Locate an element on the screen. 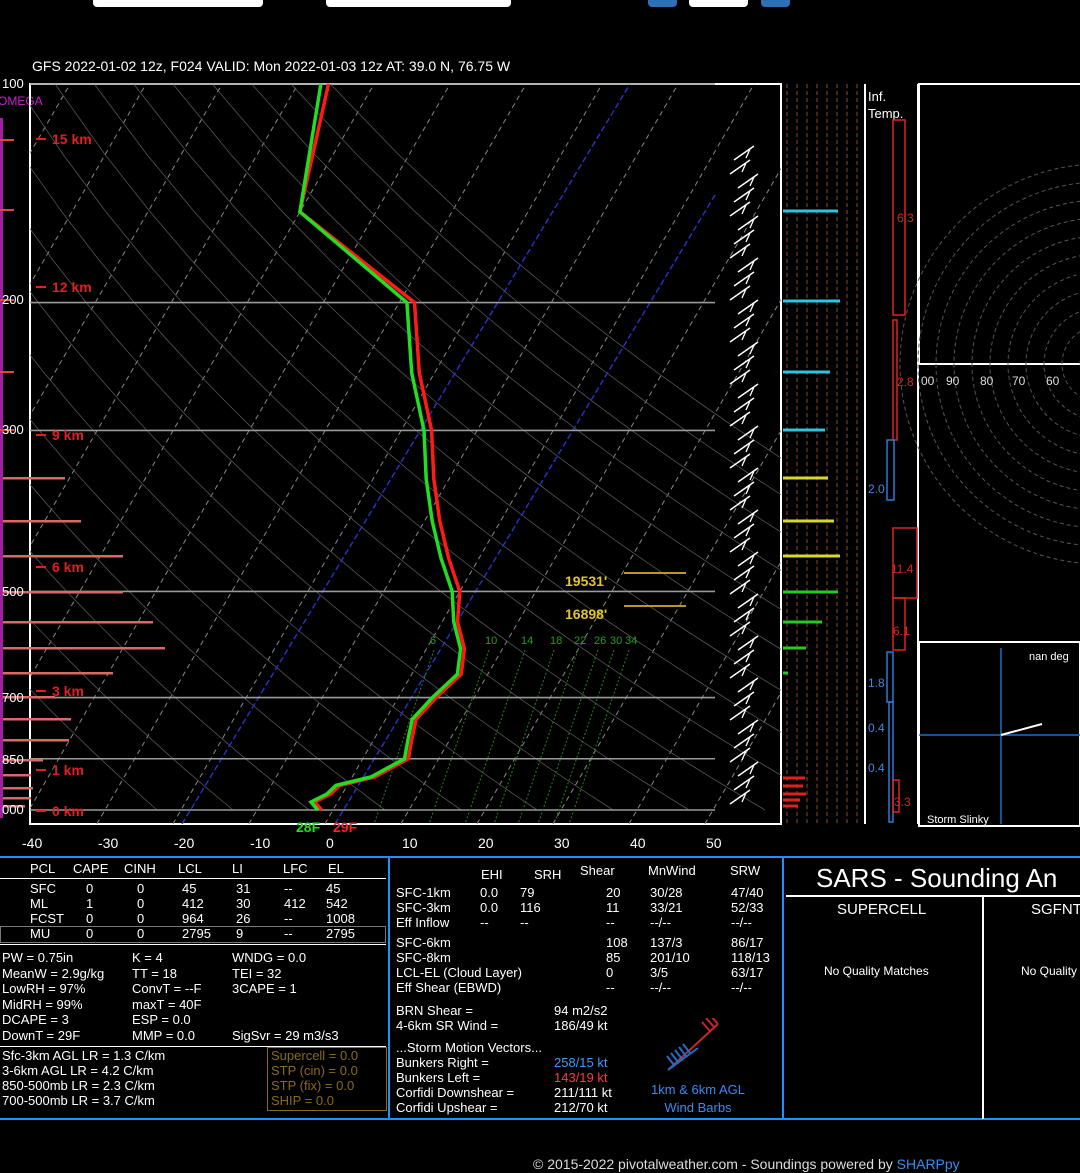  lapse-rate: 700-500mb LR = 3.7 C/km is located at coordinates (78, 1100).